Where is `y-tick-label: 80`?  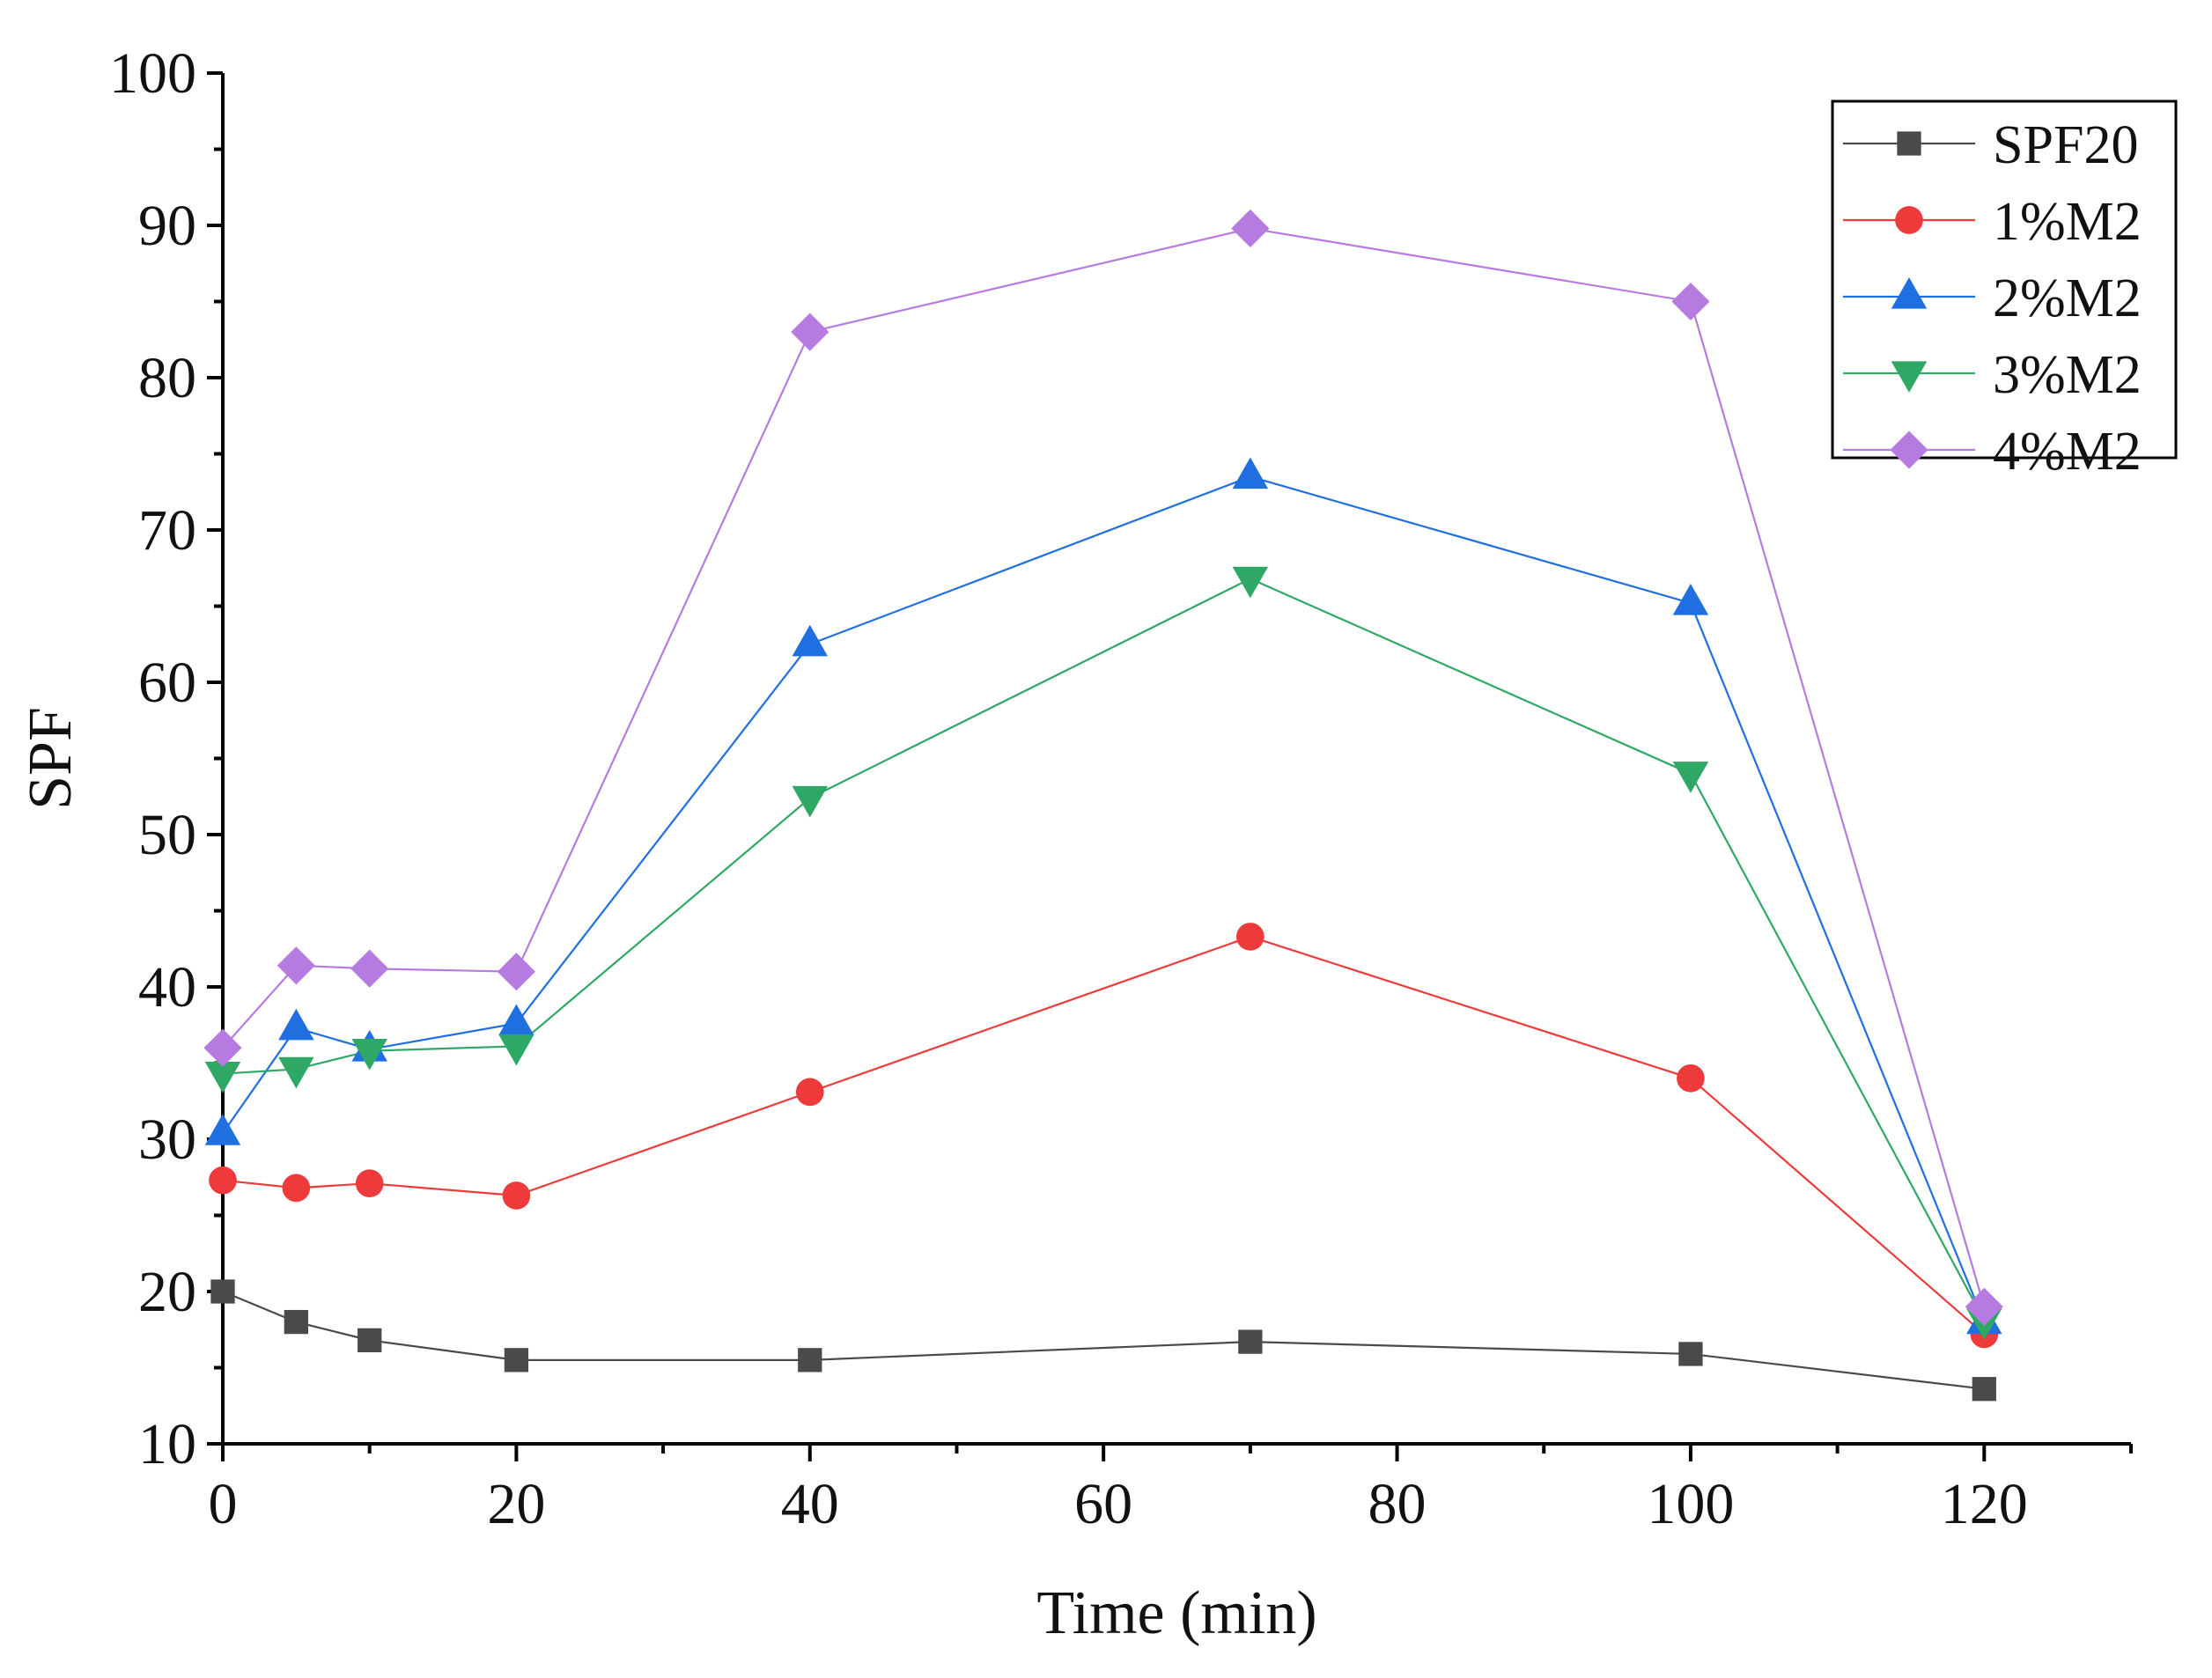
y-tick-label: 80 is located at coordinates (167, 378).